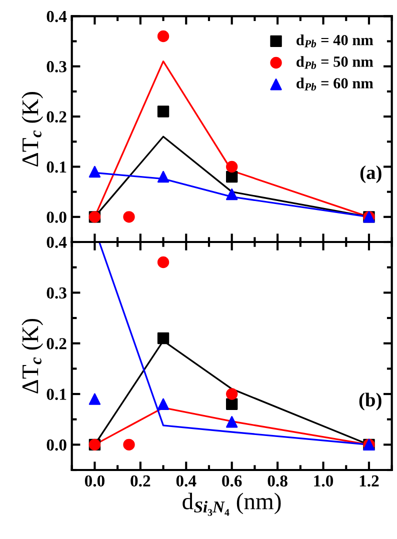 This screenshot has width=397, height=539. What do you see at coordinates (186, 481) in the screenshot?
I see `x-tick-label: 0.4` at bounding box center [186, 481].